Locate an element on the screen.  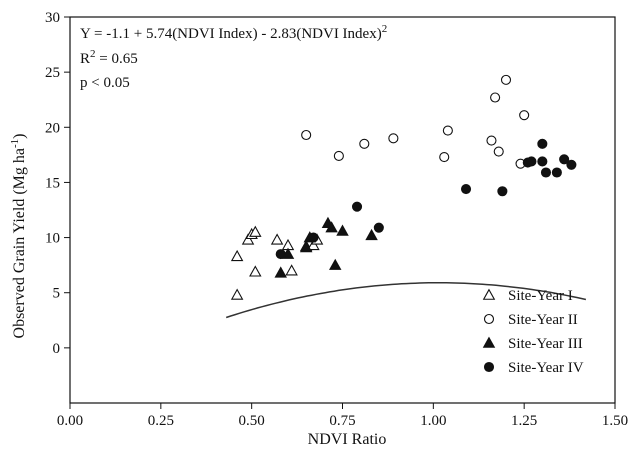
y-axis-title-main: Observed Grain Yield (Mg ha is located at coordinates (19, 243).